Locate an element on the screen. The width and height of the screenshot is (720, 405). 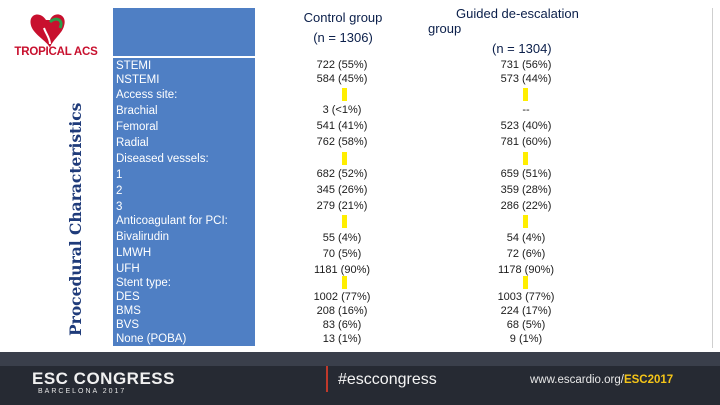
guided-value: 573 (44%) is located at coordinates (526, 79).